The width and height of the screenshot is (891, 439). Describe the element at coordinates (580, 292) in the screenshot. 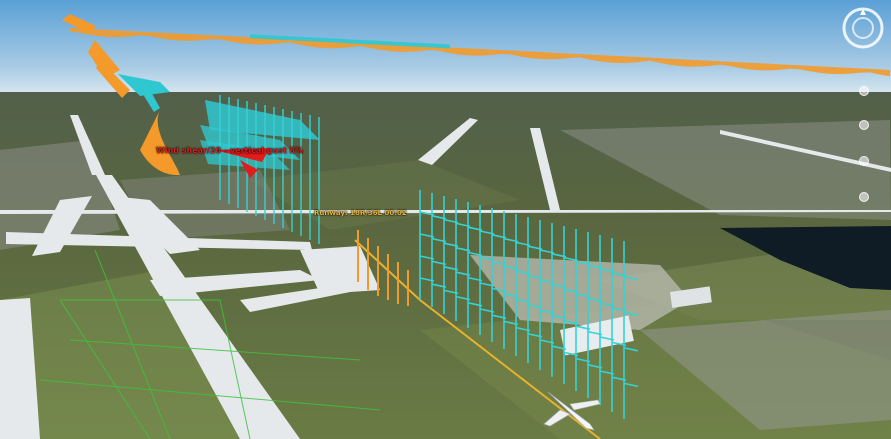

I see `airport-apron` at that location.